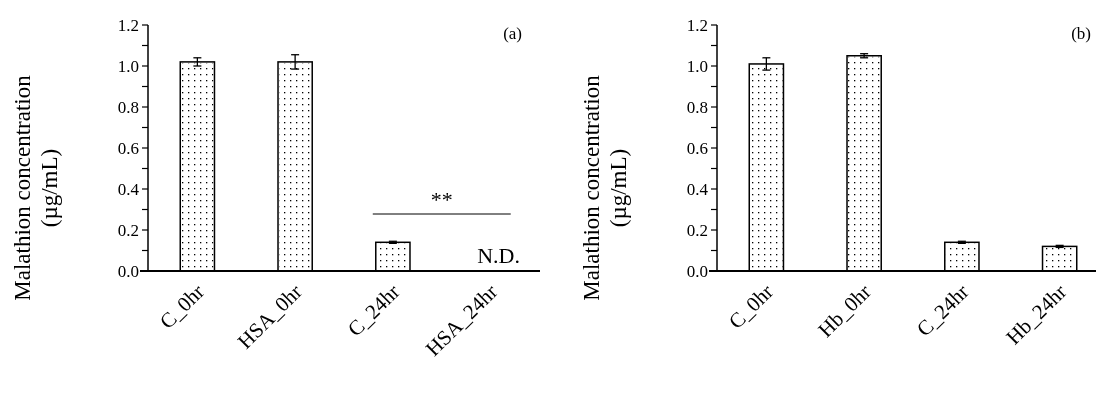 The image size is (1096, 403). Describe the element at coordinates (512, 33) in the screenshot. I see `annotation: (a)` at that location.